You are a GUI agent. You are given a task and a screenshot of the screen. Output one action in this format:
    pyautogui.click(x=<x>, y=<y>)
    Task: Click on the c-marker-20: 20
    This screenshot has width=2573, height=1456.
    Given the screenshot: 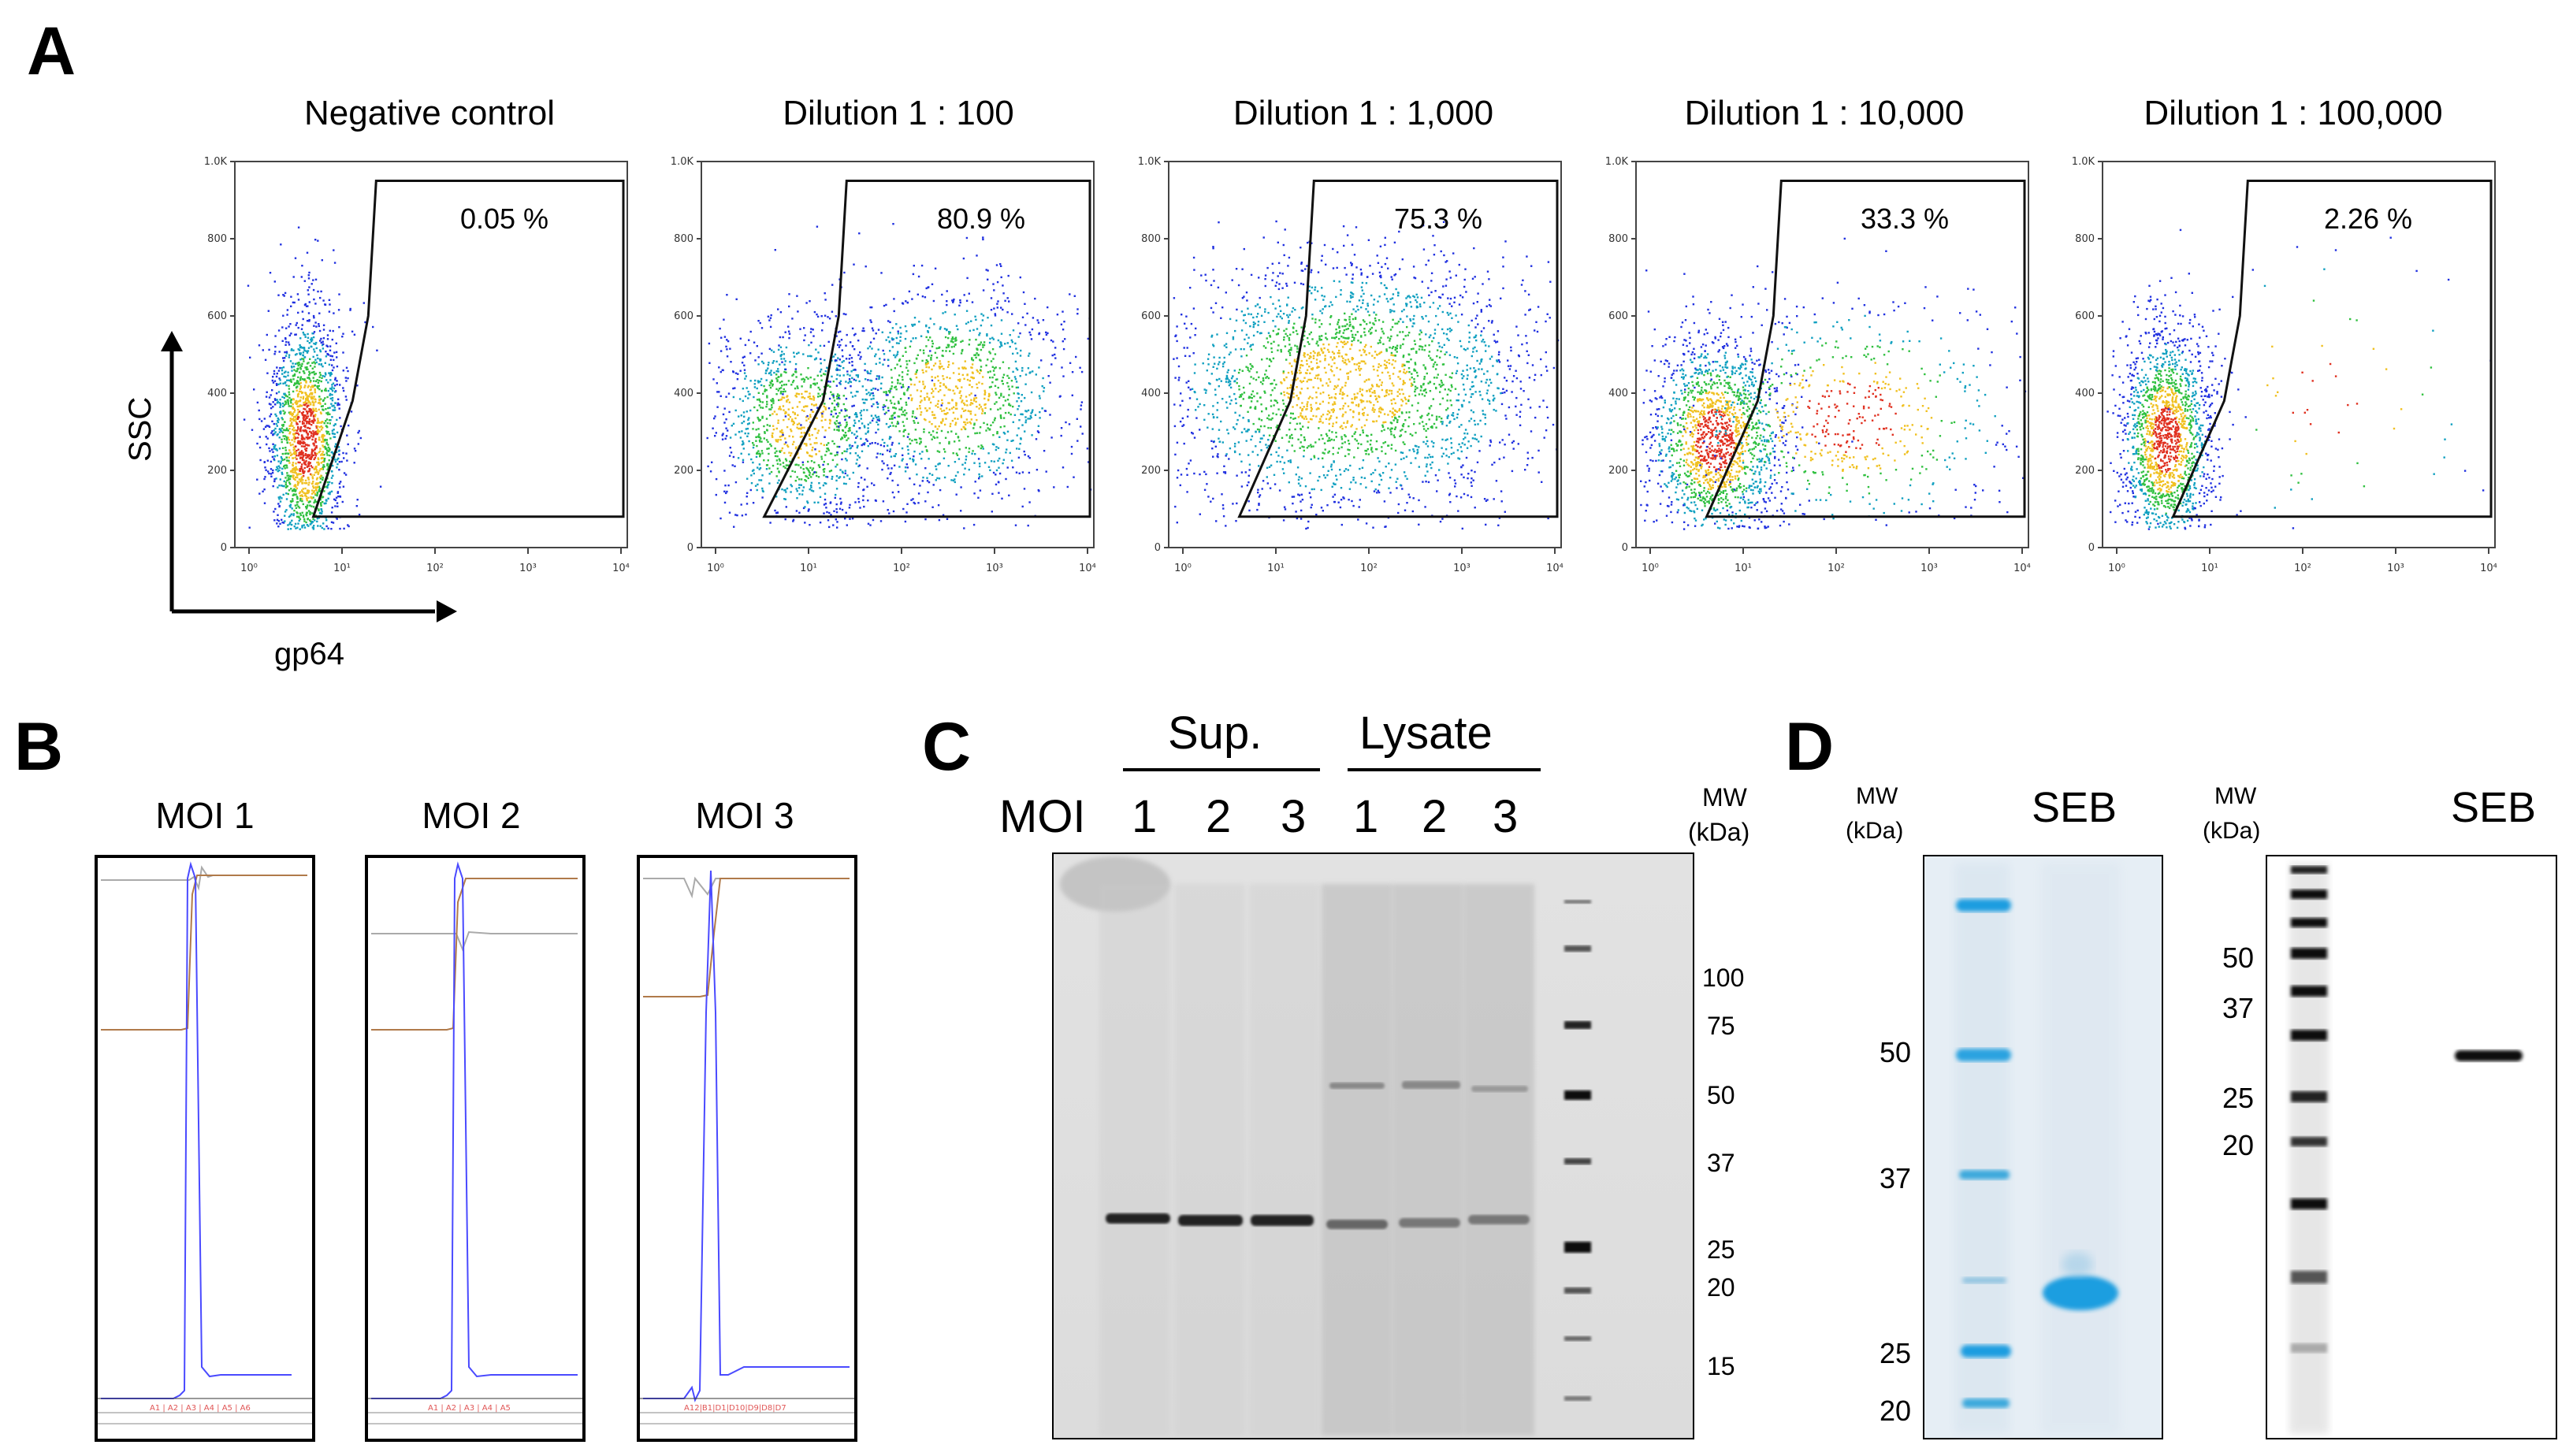 What is the action you would take?
    pyautogui.click(x=1721, y=1287)
    